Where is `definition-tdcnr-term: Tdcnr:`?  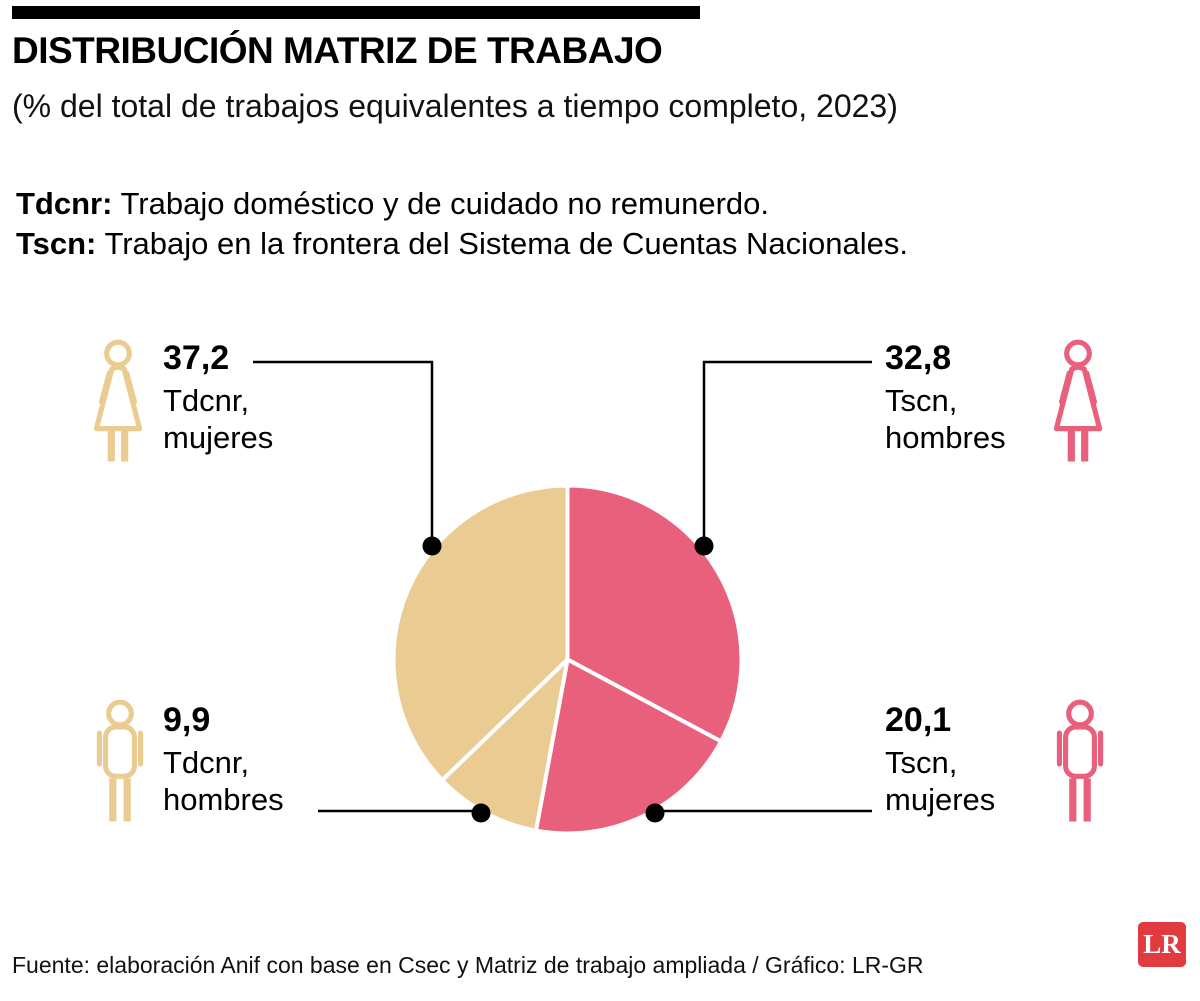
definition-tdcnr-term: Tdcnr: is located at coordinates (64, 203).